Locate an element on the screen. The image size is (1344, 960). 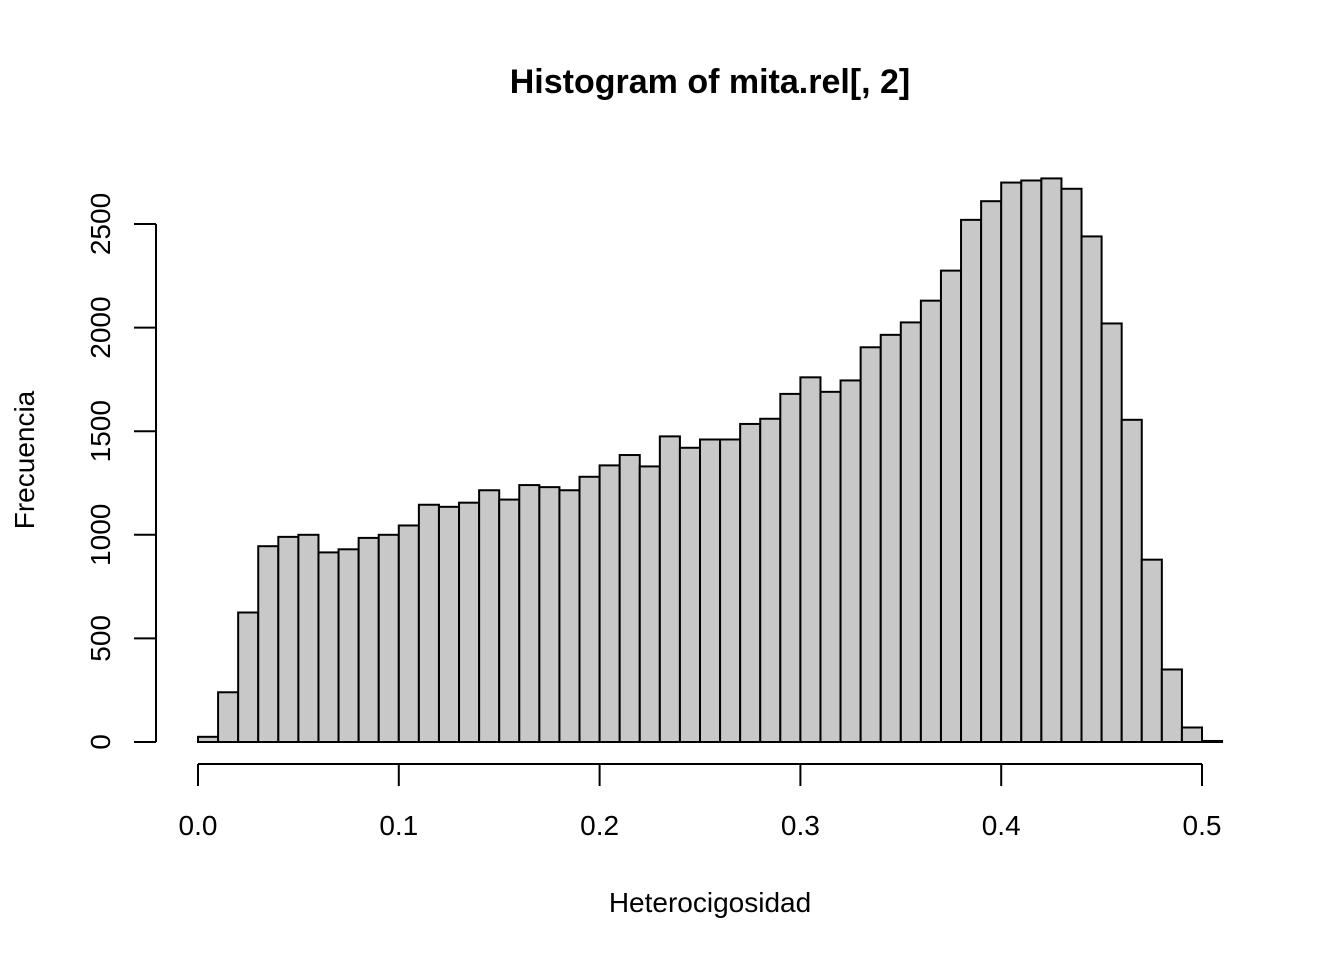
y-tick-label: 0 is located at coordinates (100, 742).